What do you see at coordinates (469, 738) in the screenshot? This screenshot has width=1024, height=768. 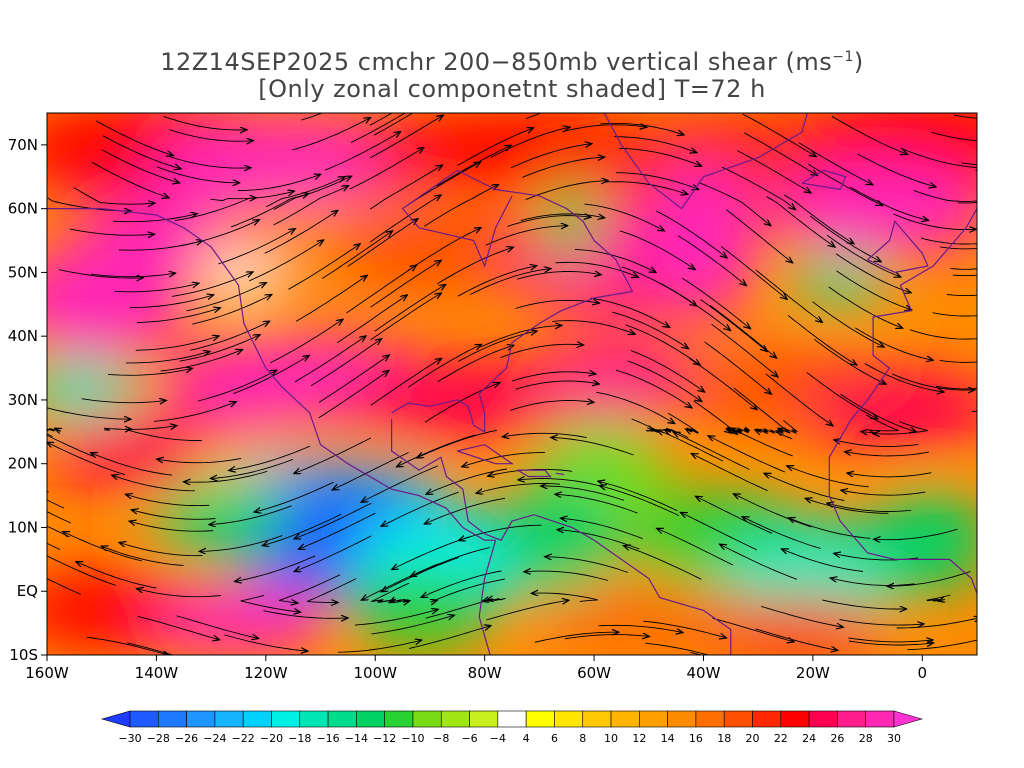 I see `colorbar-label: −6` at bounding box center [469, 738].